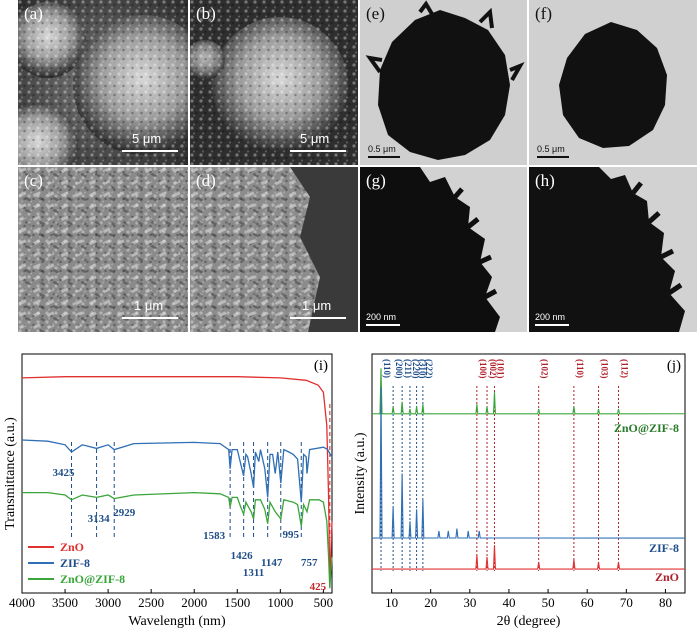 The width and height of the screenshot is (700, 639). Describe the element at coordinates (22, 602) in the screenshot. I see `ftir-x-tick-label: 4000` at that location.